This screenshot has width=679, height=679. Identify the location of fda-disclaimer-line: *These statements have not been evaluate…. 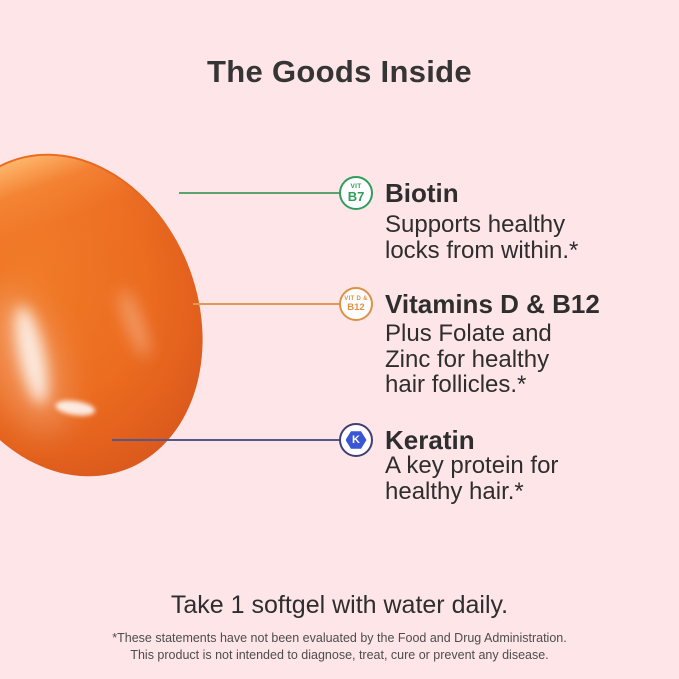
(339, 638).